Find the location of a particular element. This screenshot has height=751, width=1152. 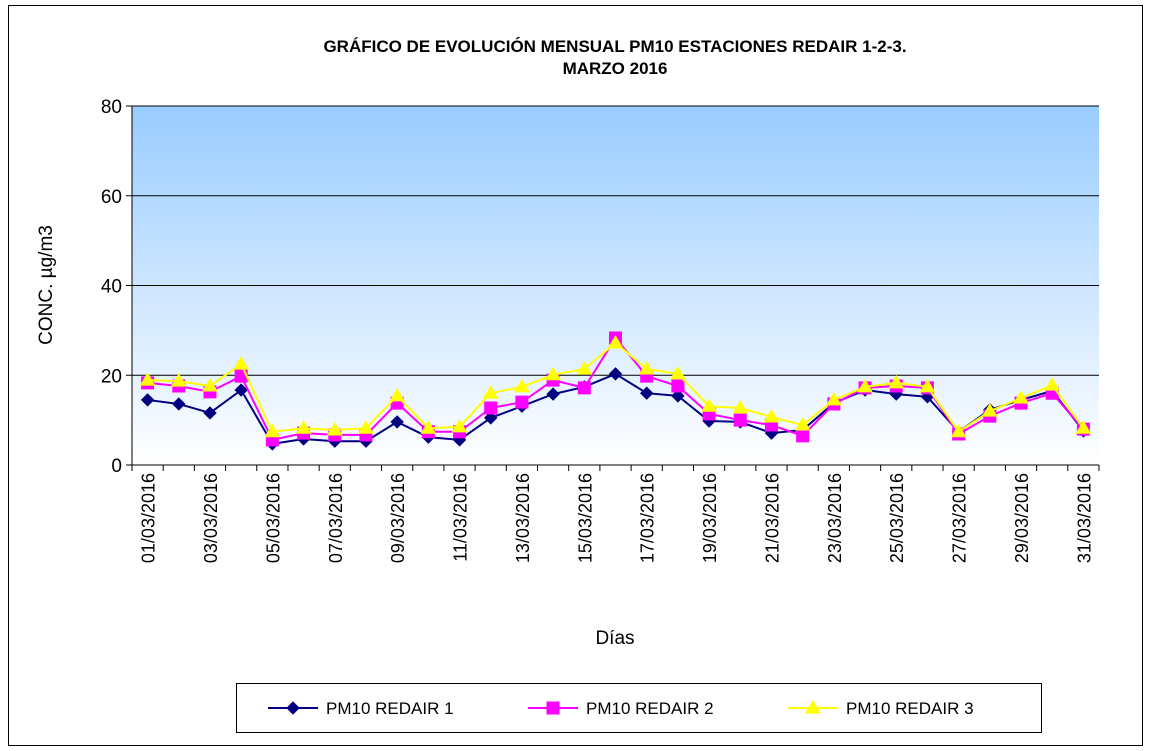

x-tick-label: 23/03/2016 is located at coordinates (835, 518).